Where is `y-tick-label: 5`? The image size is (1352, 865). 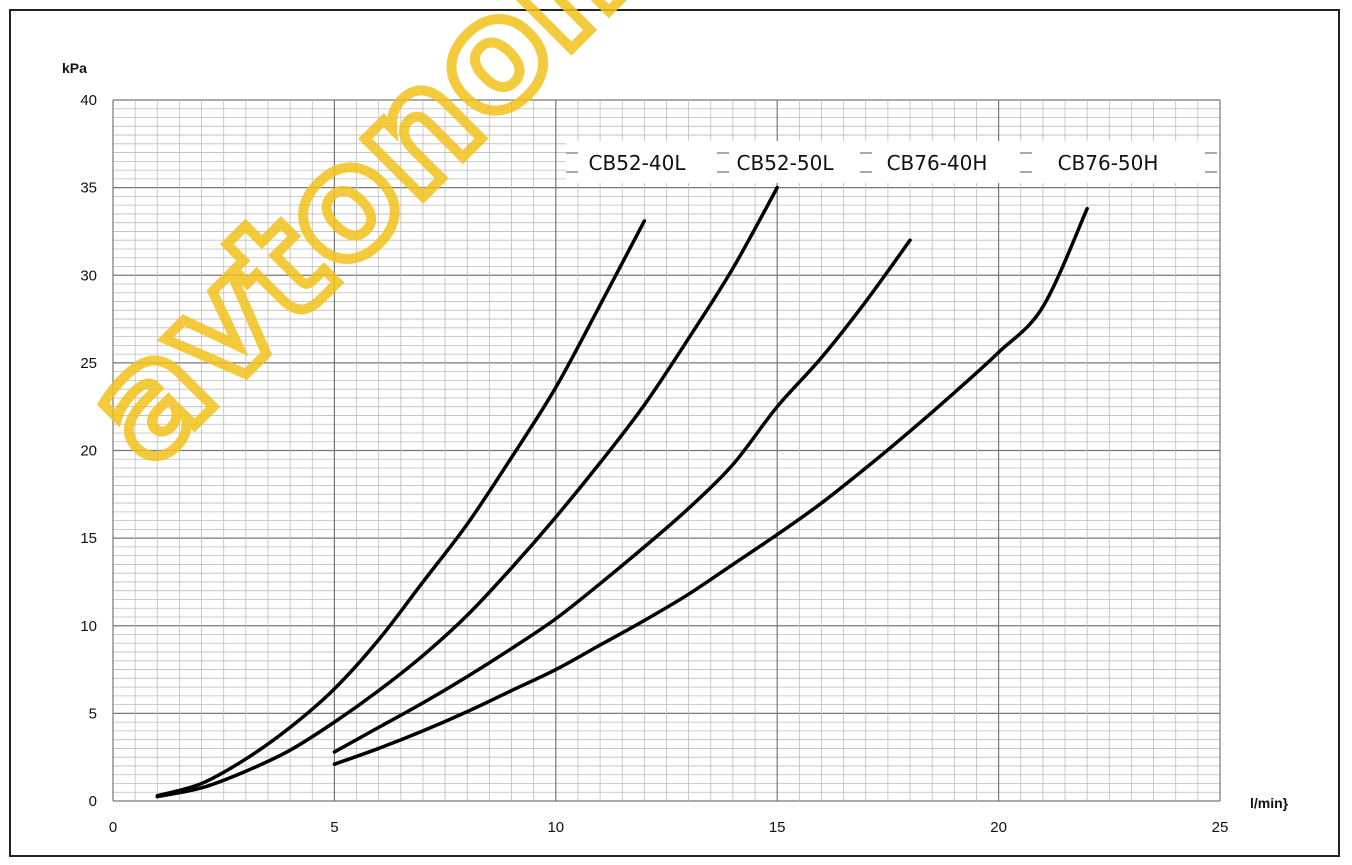
y-tick-label: 5 is located at coordinates (93, 713).